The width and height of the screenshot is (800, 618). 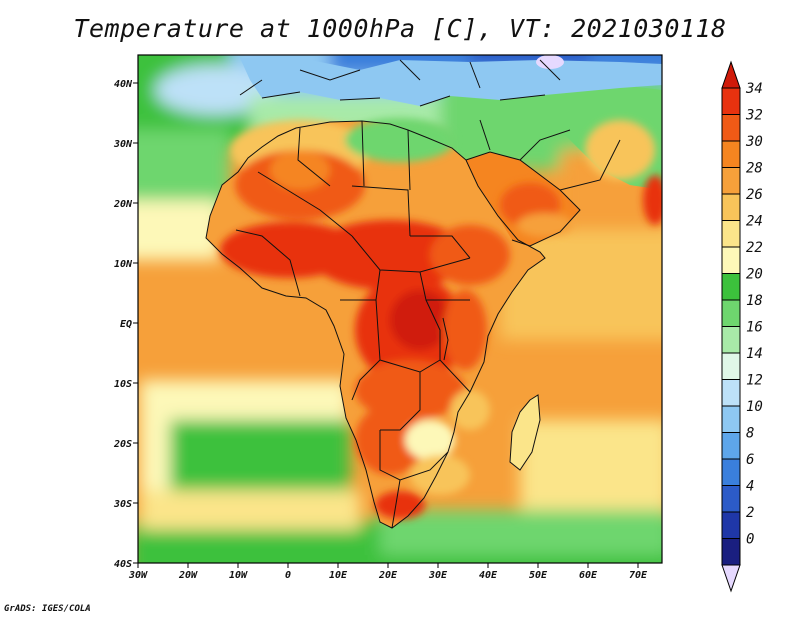 I want to click on colorbar-label: 34, so click(x=754, y=89).